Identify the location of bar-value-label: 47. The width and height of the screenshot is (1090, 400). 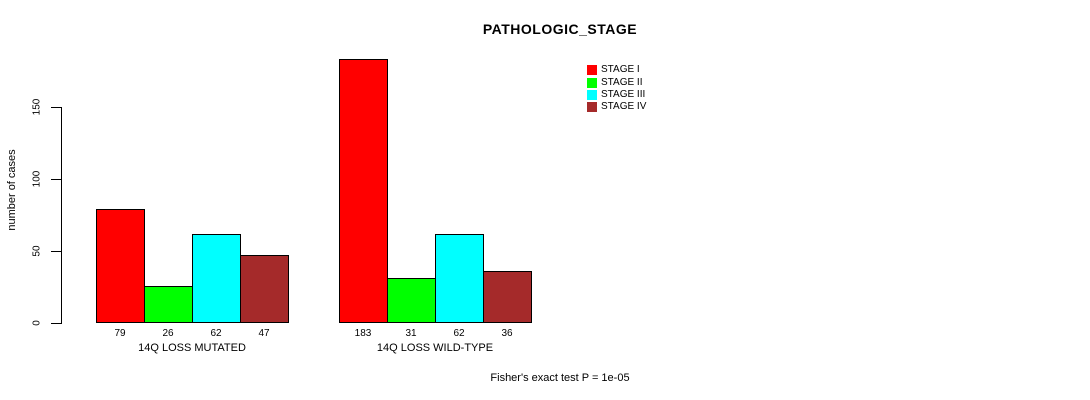
(264, 333).